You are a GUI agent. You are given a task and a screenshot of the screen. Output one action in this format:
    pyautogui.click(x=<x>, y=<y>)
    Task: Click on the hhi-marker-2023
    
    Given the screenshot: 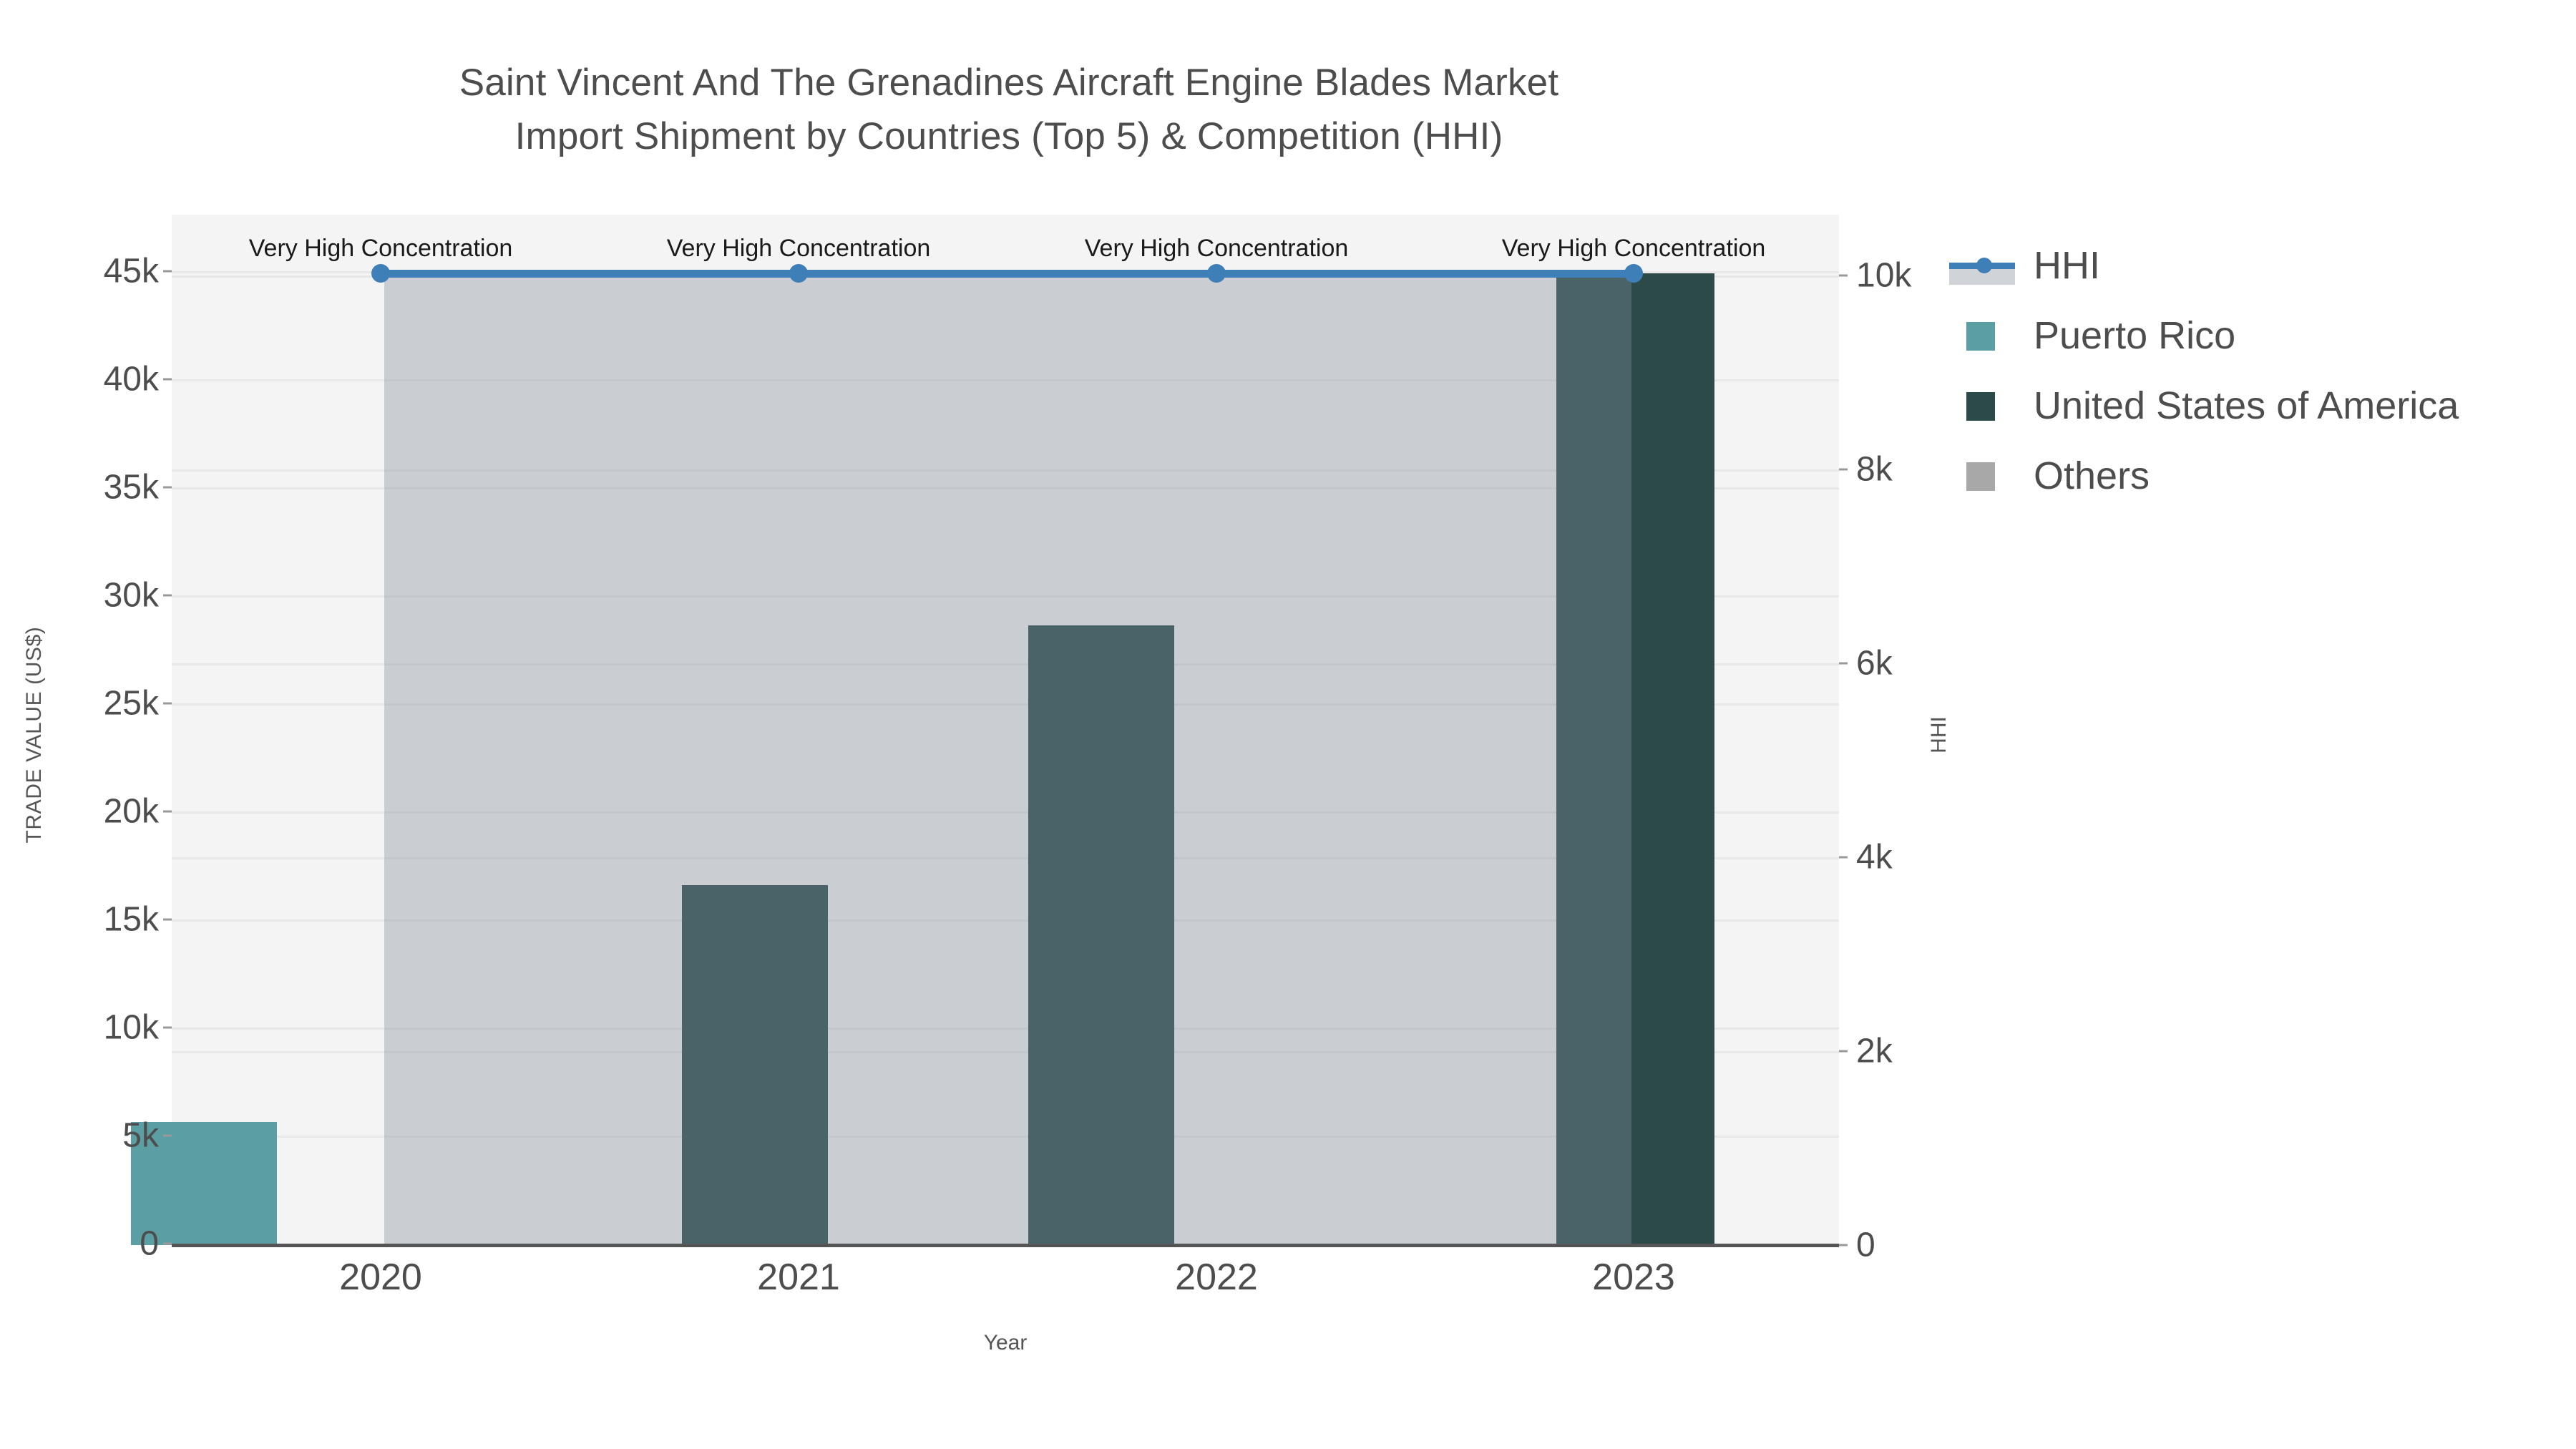 What is the action you would take?
    pyautogui.click(x=1633, y=273)
    